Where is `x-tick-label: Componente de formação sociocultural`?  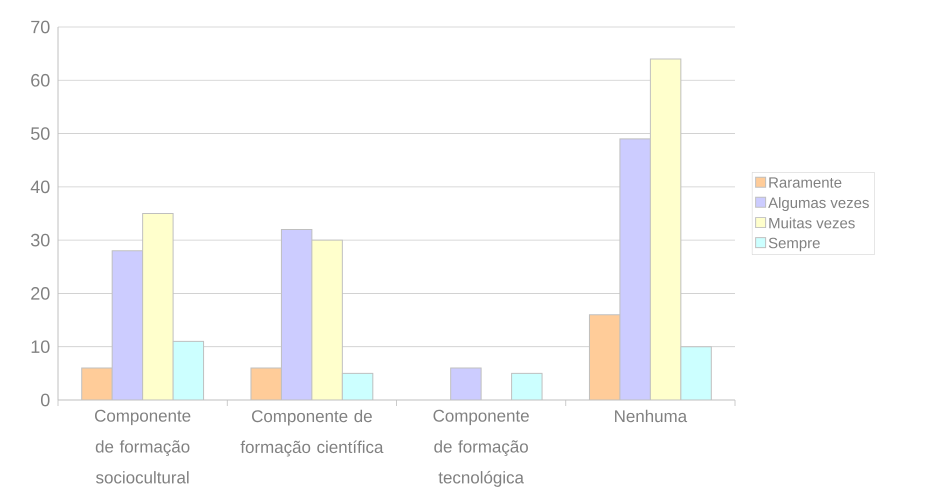
x-tick-label: Componente de formação sociocultural is located at coordinates (142, 447).